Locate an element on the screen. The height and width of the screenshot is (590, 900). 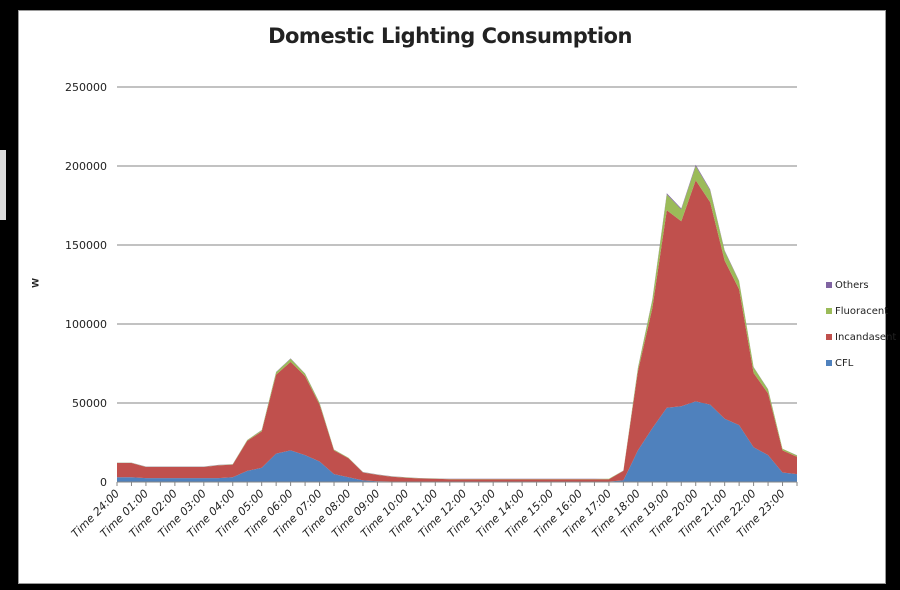
legend-label: CFL is located at coordinates (844, 363).